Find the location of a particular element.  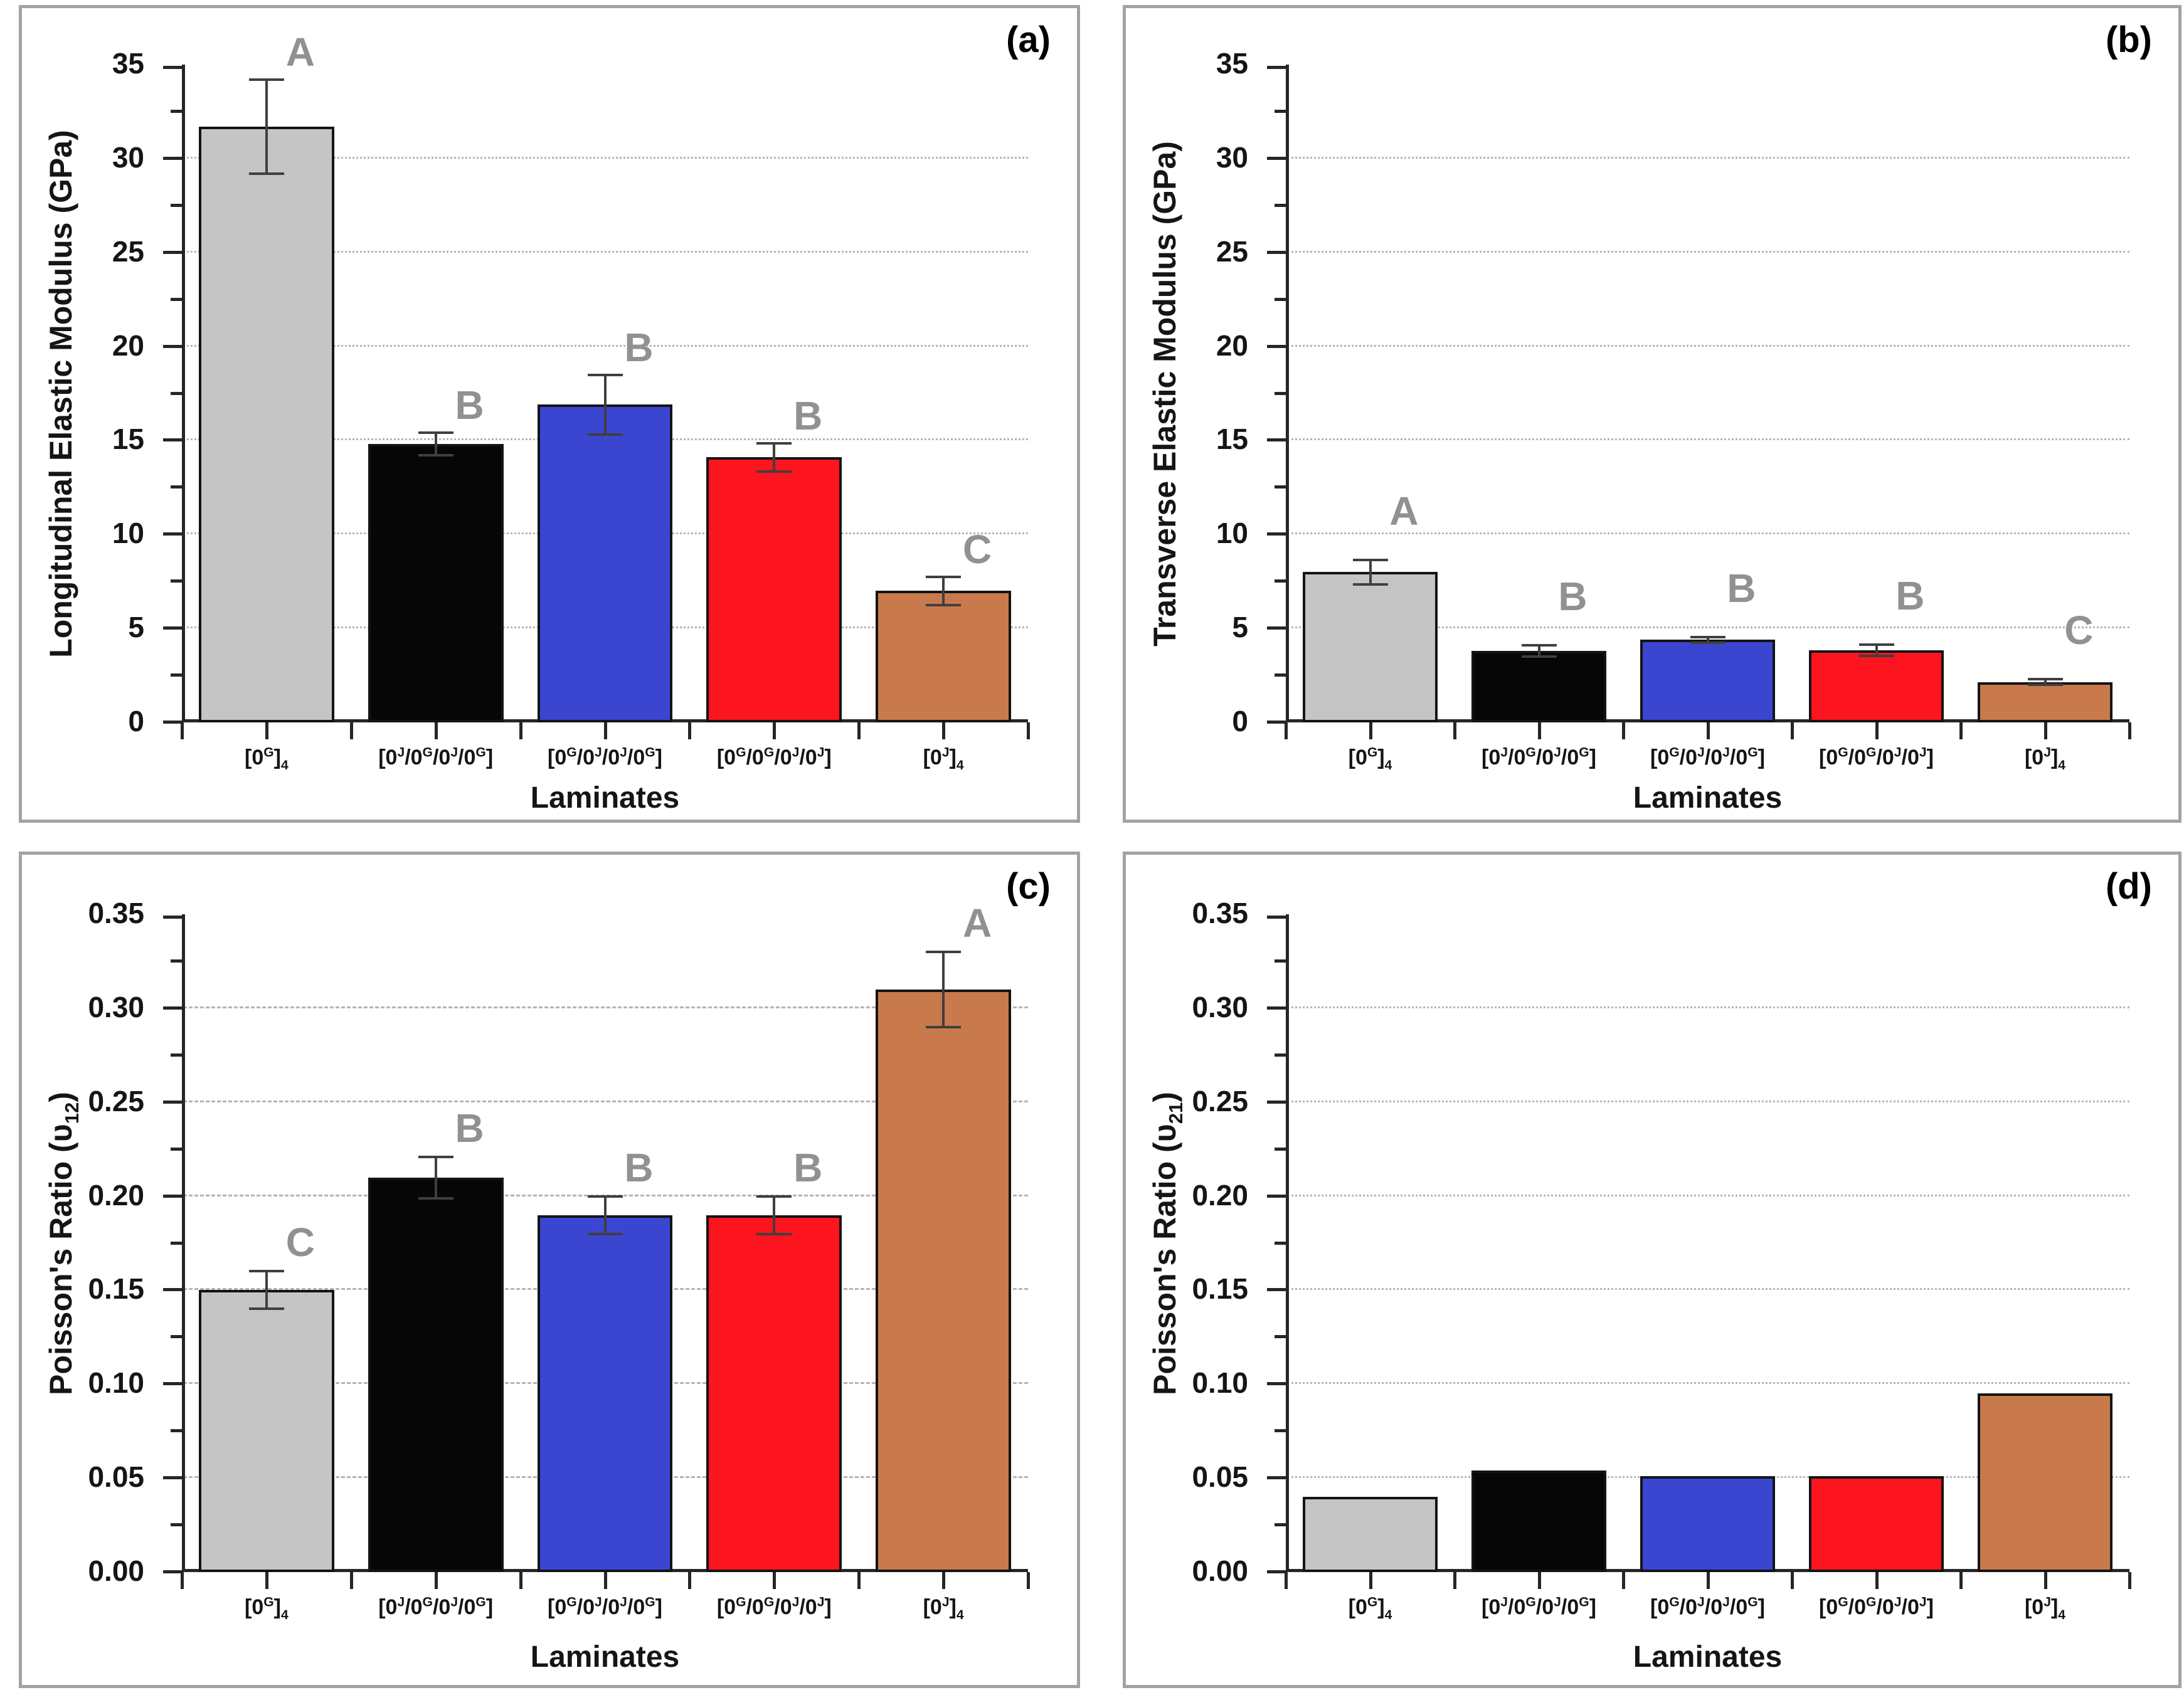

y-tick-label: 0.35 is located at coordinates (116, 913).